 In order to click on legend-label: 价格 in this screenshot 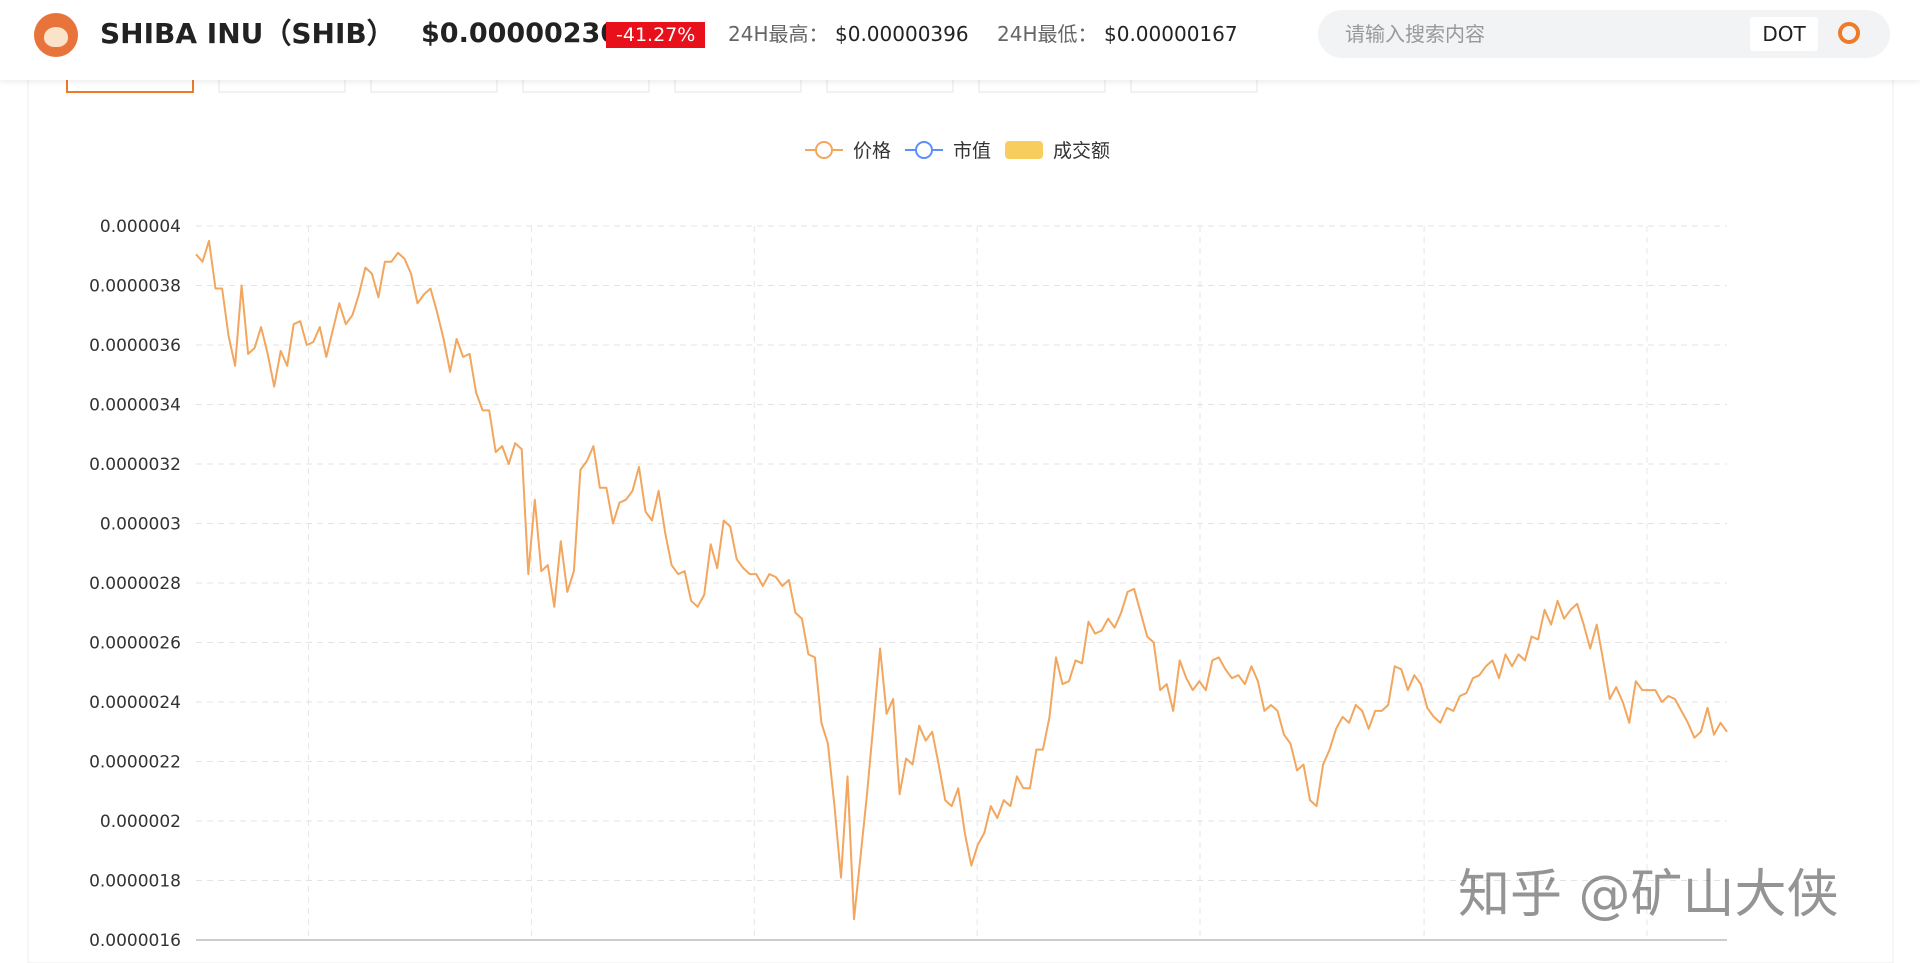, I will do `click(872, 151)`.